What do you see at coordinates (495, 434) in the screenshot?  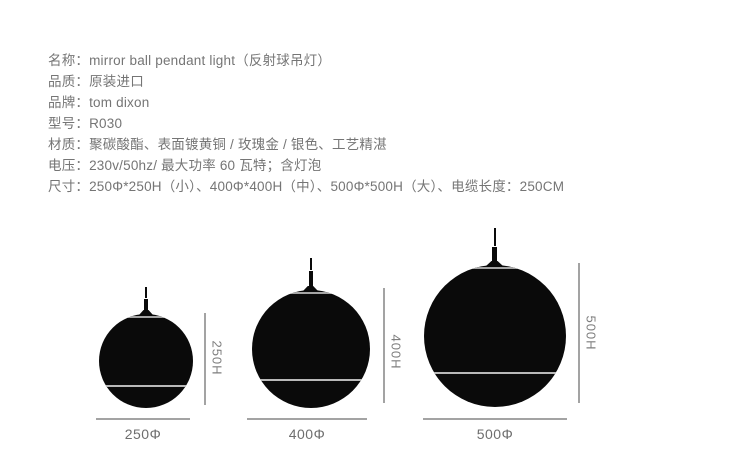 I see `diameter-dim-label: 500Φ` at bounding box center [495, 434].